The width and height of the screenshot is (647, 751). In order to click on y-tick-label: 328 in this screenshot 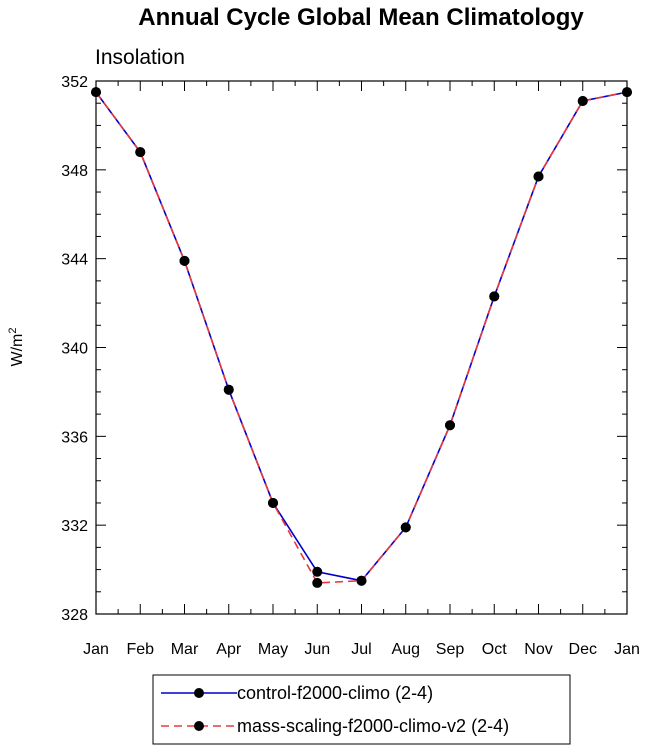, I will do `click(74, 615)`.